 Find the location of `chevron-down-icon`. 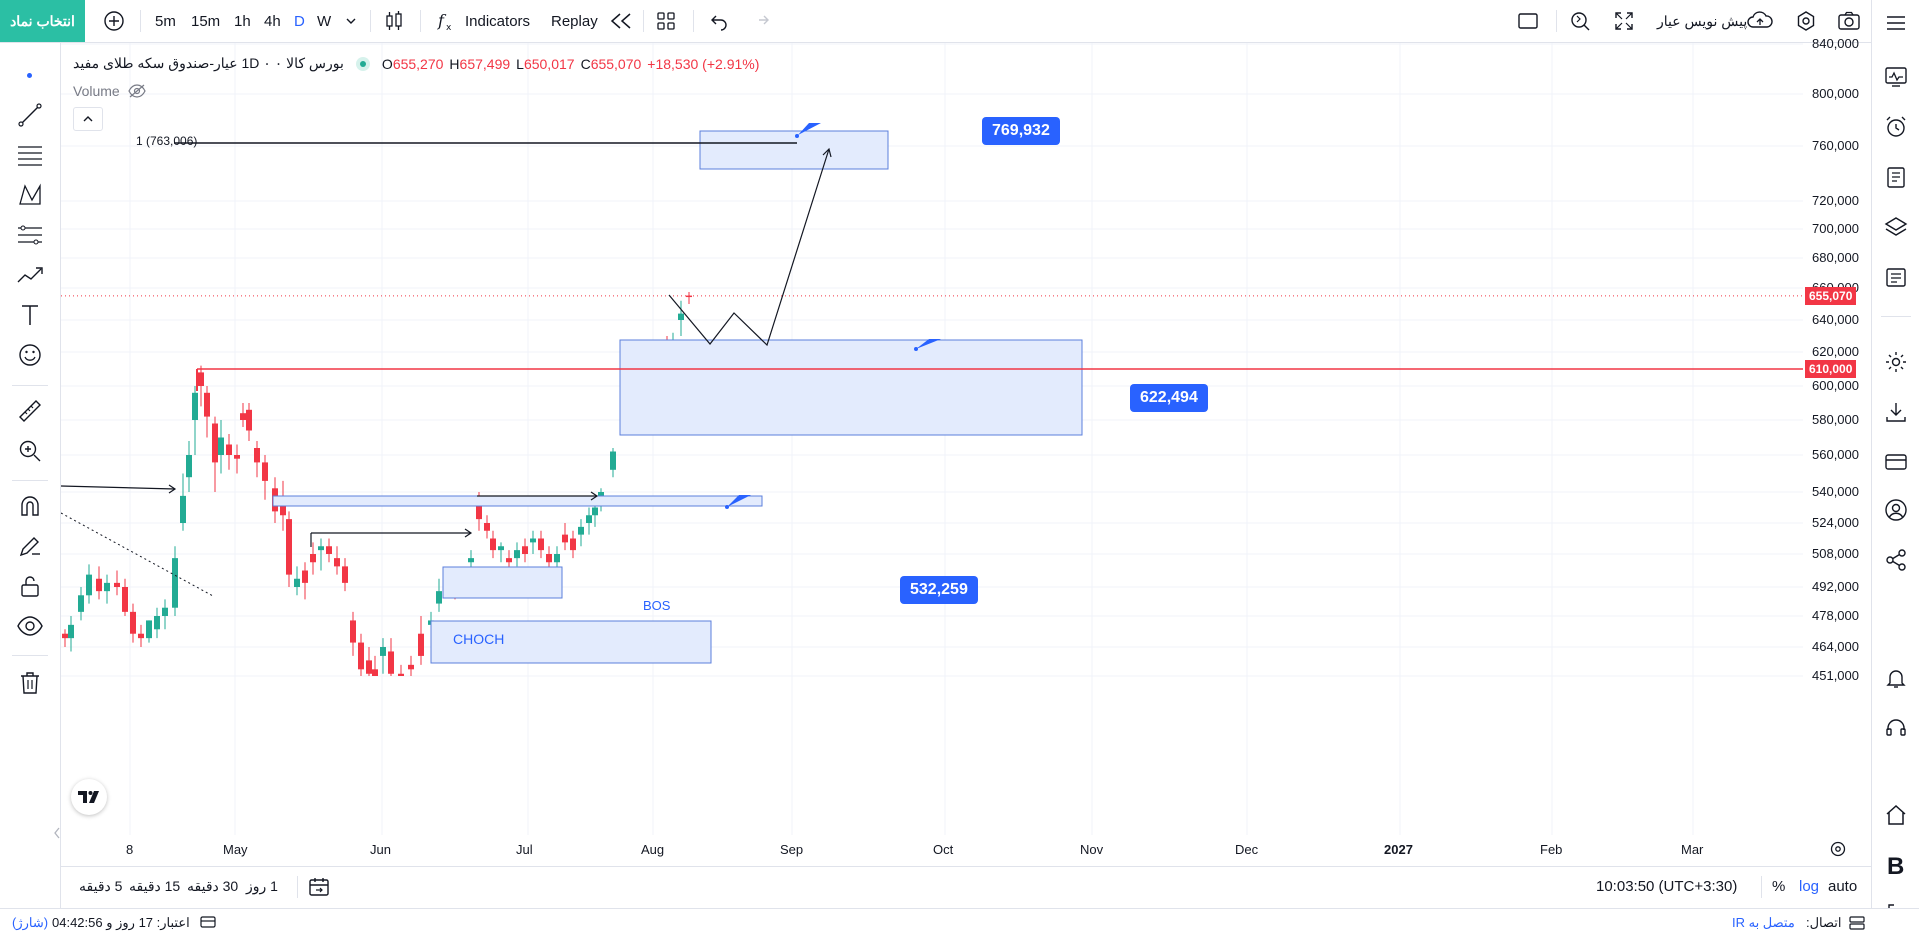

chevron-down-icon is located at coordinates (351, 21).